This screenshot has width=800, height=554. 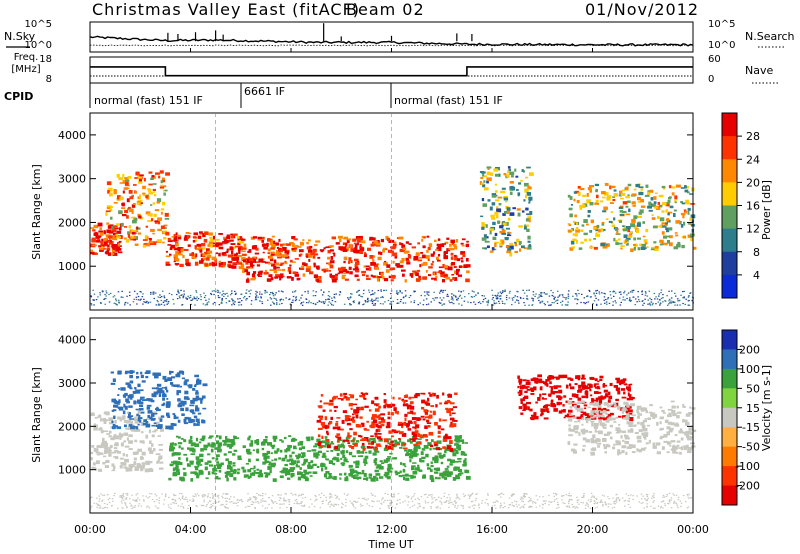 What do you see at coordinates (320, 32) in the screenshot?
I see `nsky-spikes` at bounding box center [320, 32].